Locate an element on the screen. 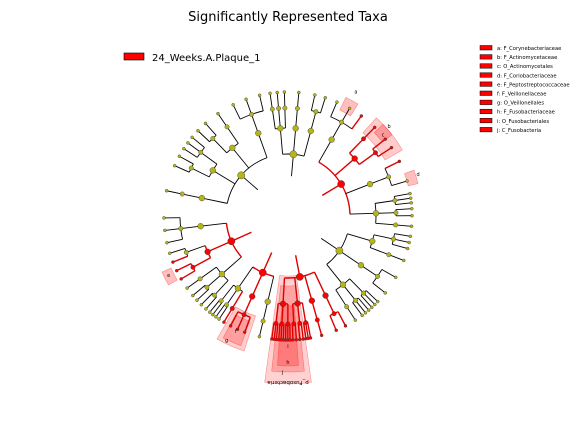  class-legend-swatch is located at coordinates (134, 56).